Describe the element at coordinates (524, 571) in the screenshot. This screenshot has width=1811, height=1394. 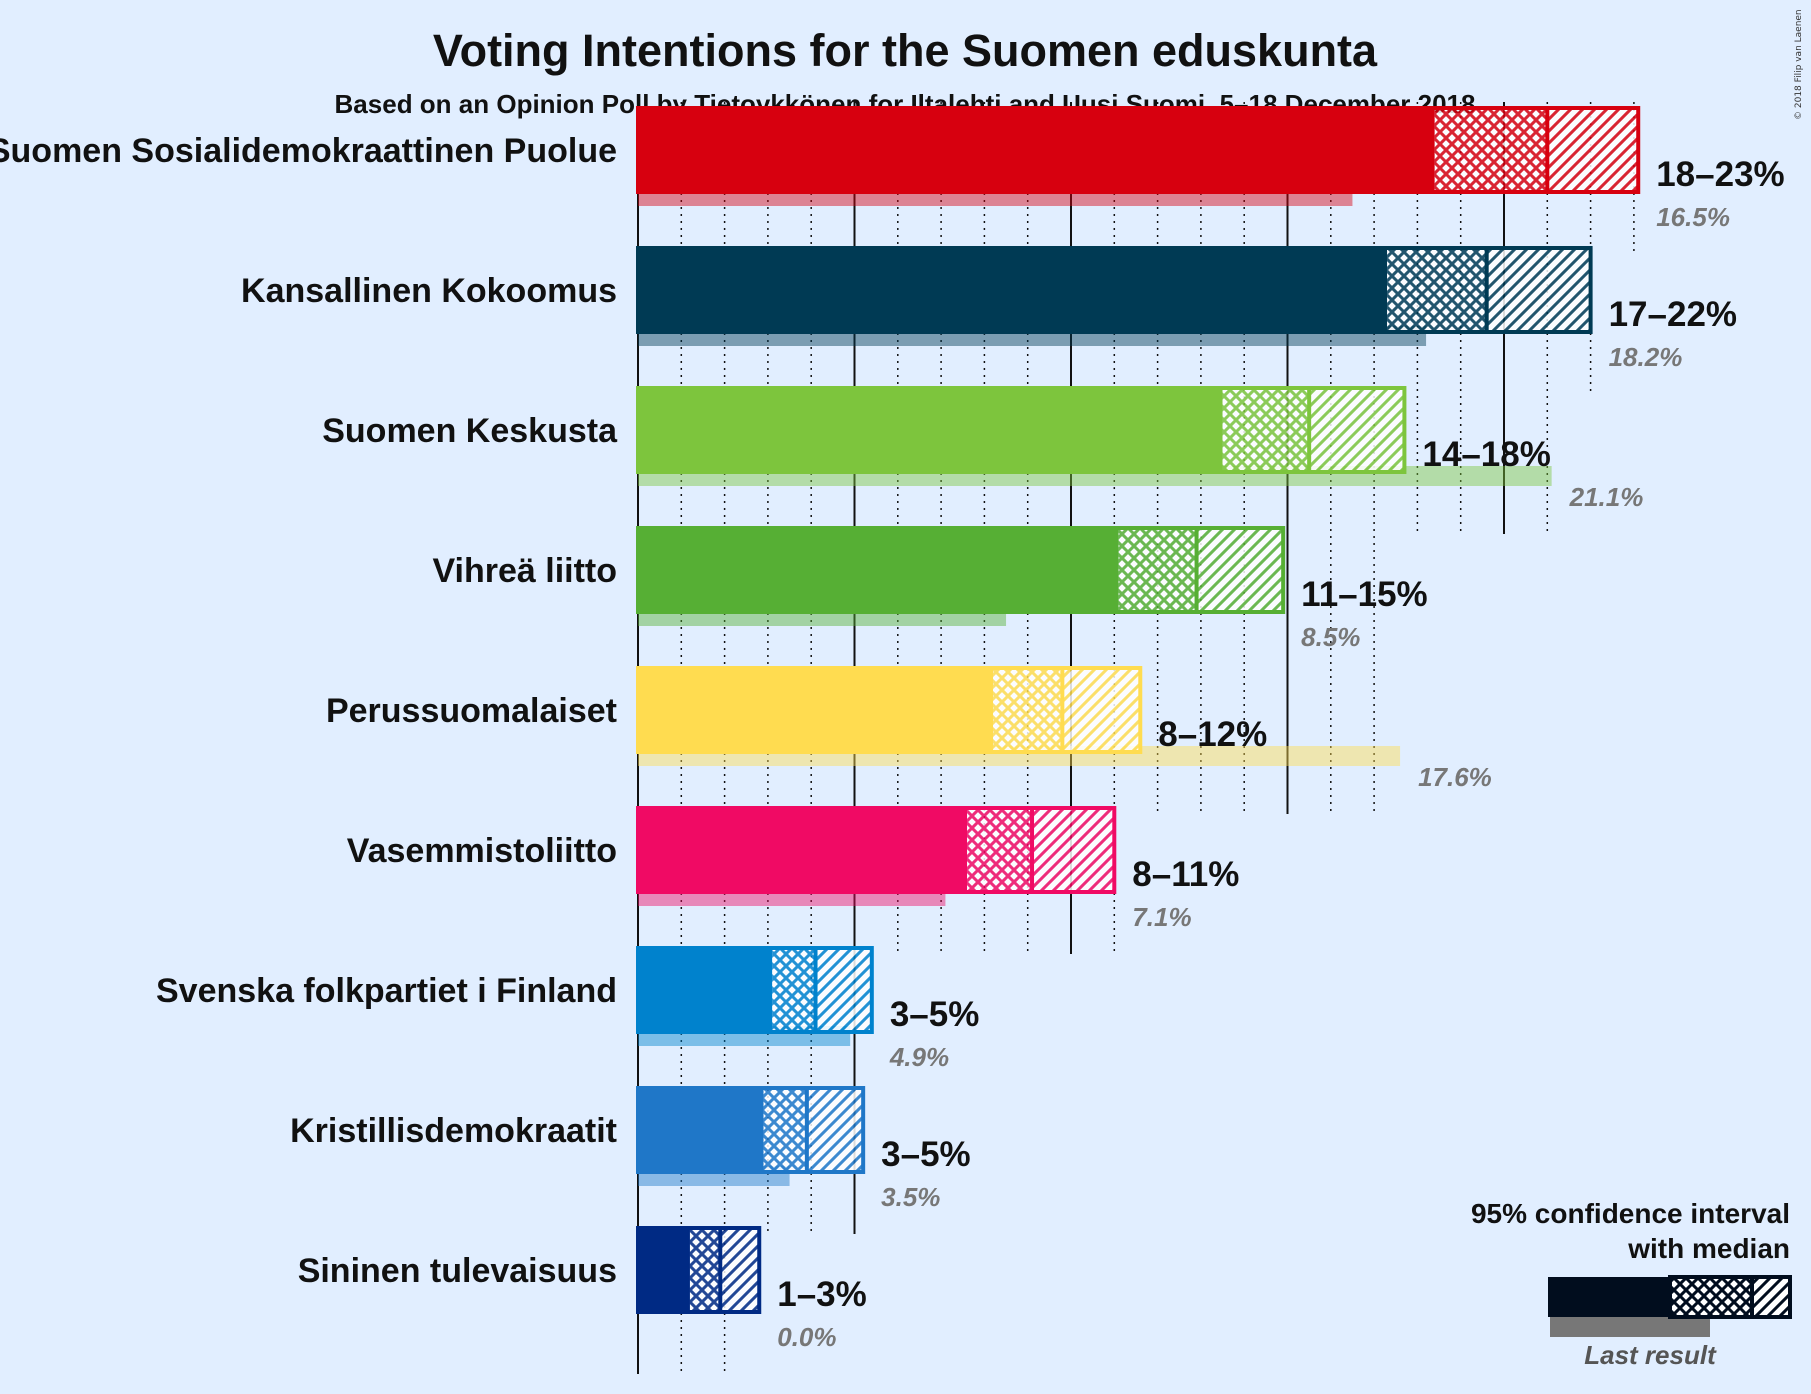
I see `party-label: Vihreä liitto` at that location.